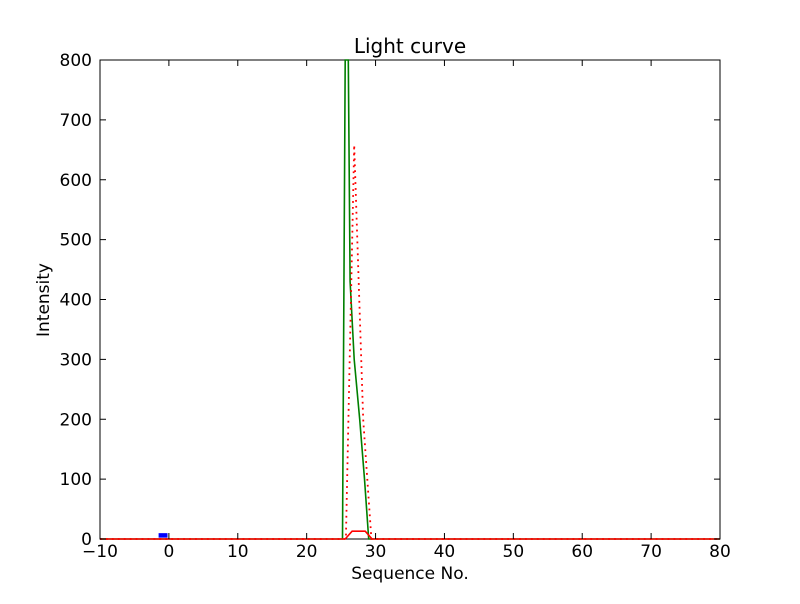 The image size is (800, 604). Describe the element at coordinates (307, 552) in the screenshot. I see `x-tick-label: 20` at that location.